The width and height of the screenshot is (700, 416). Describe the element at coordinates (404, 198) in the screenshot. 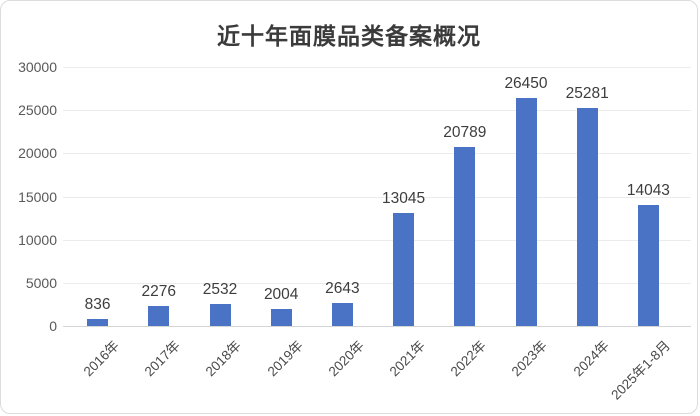

I see `bar-value-label: 13045` at that location.